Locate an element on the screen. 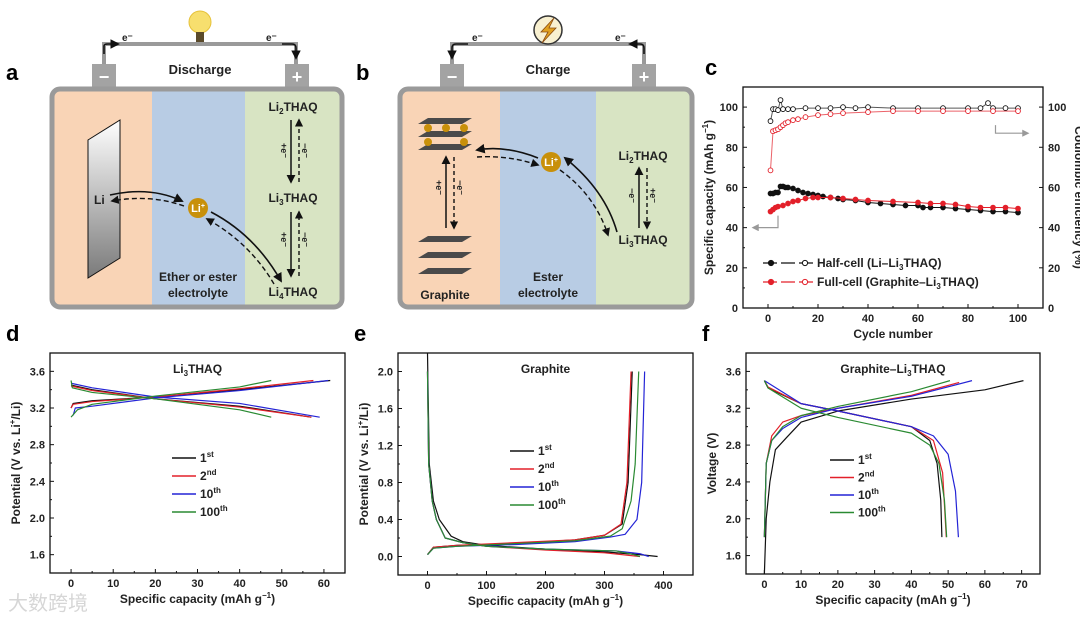 This screenshot has width=1080, height=618. light-bulb-icon is located at coordinates (200, 26).